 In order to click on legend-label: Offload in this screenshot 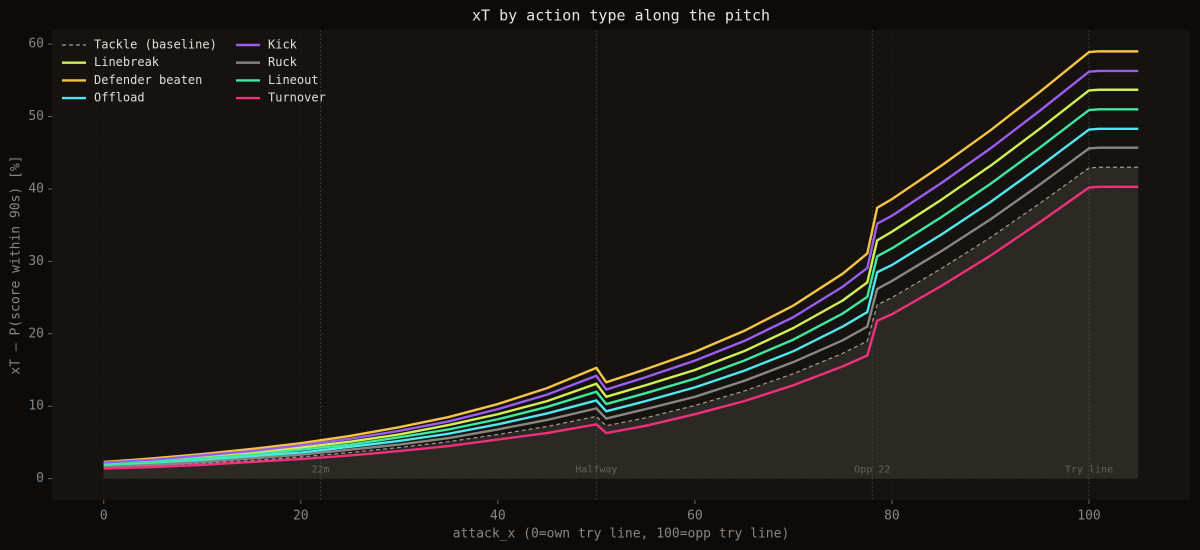, I will do `click(119, 98)`.